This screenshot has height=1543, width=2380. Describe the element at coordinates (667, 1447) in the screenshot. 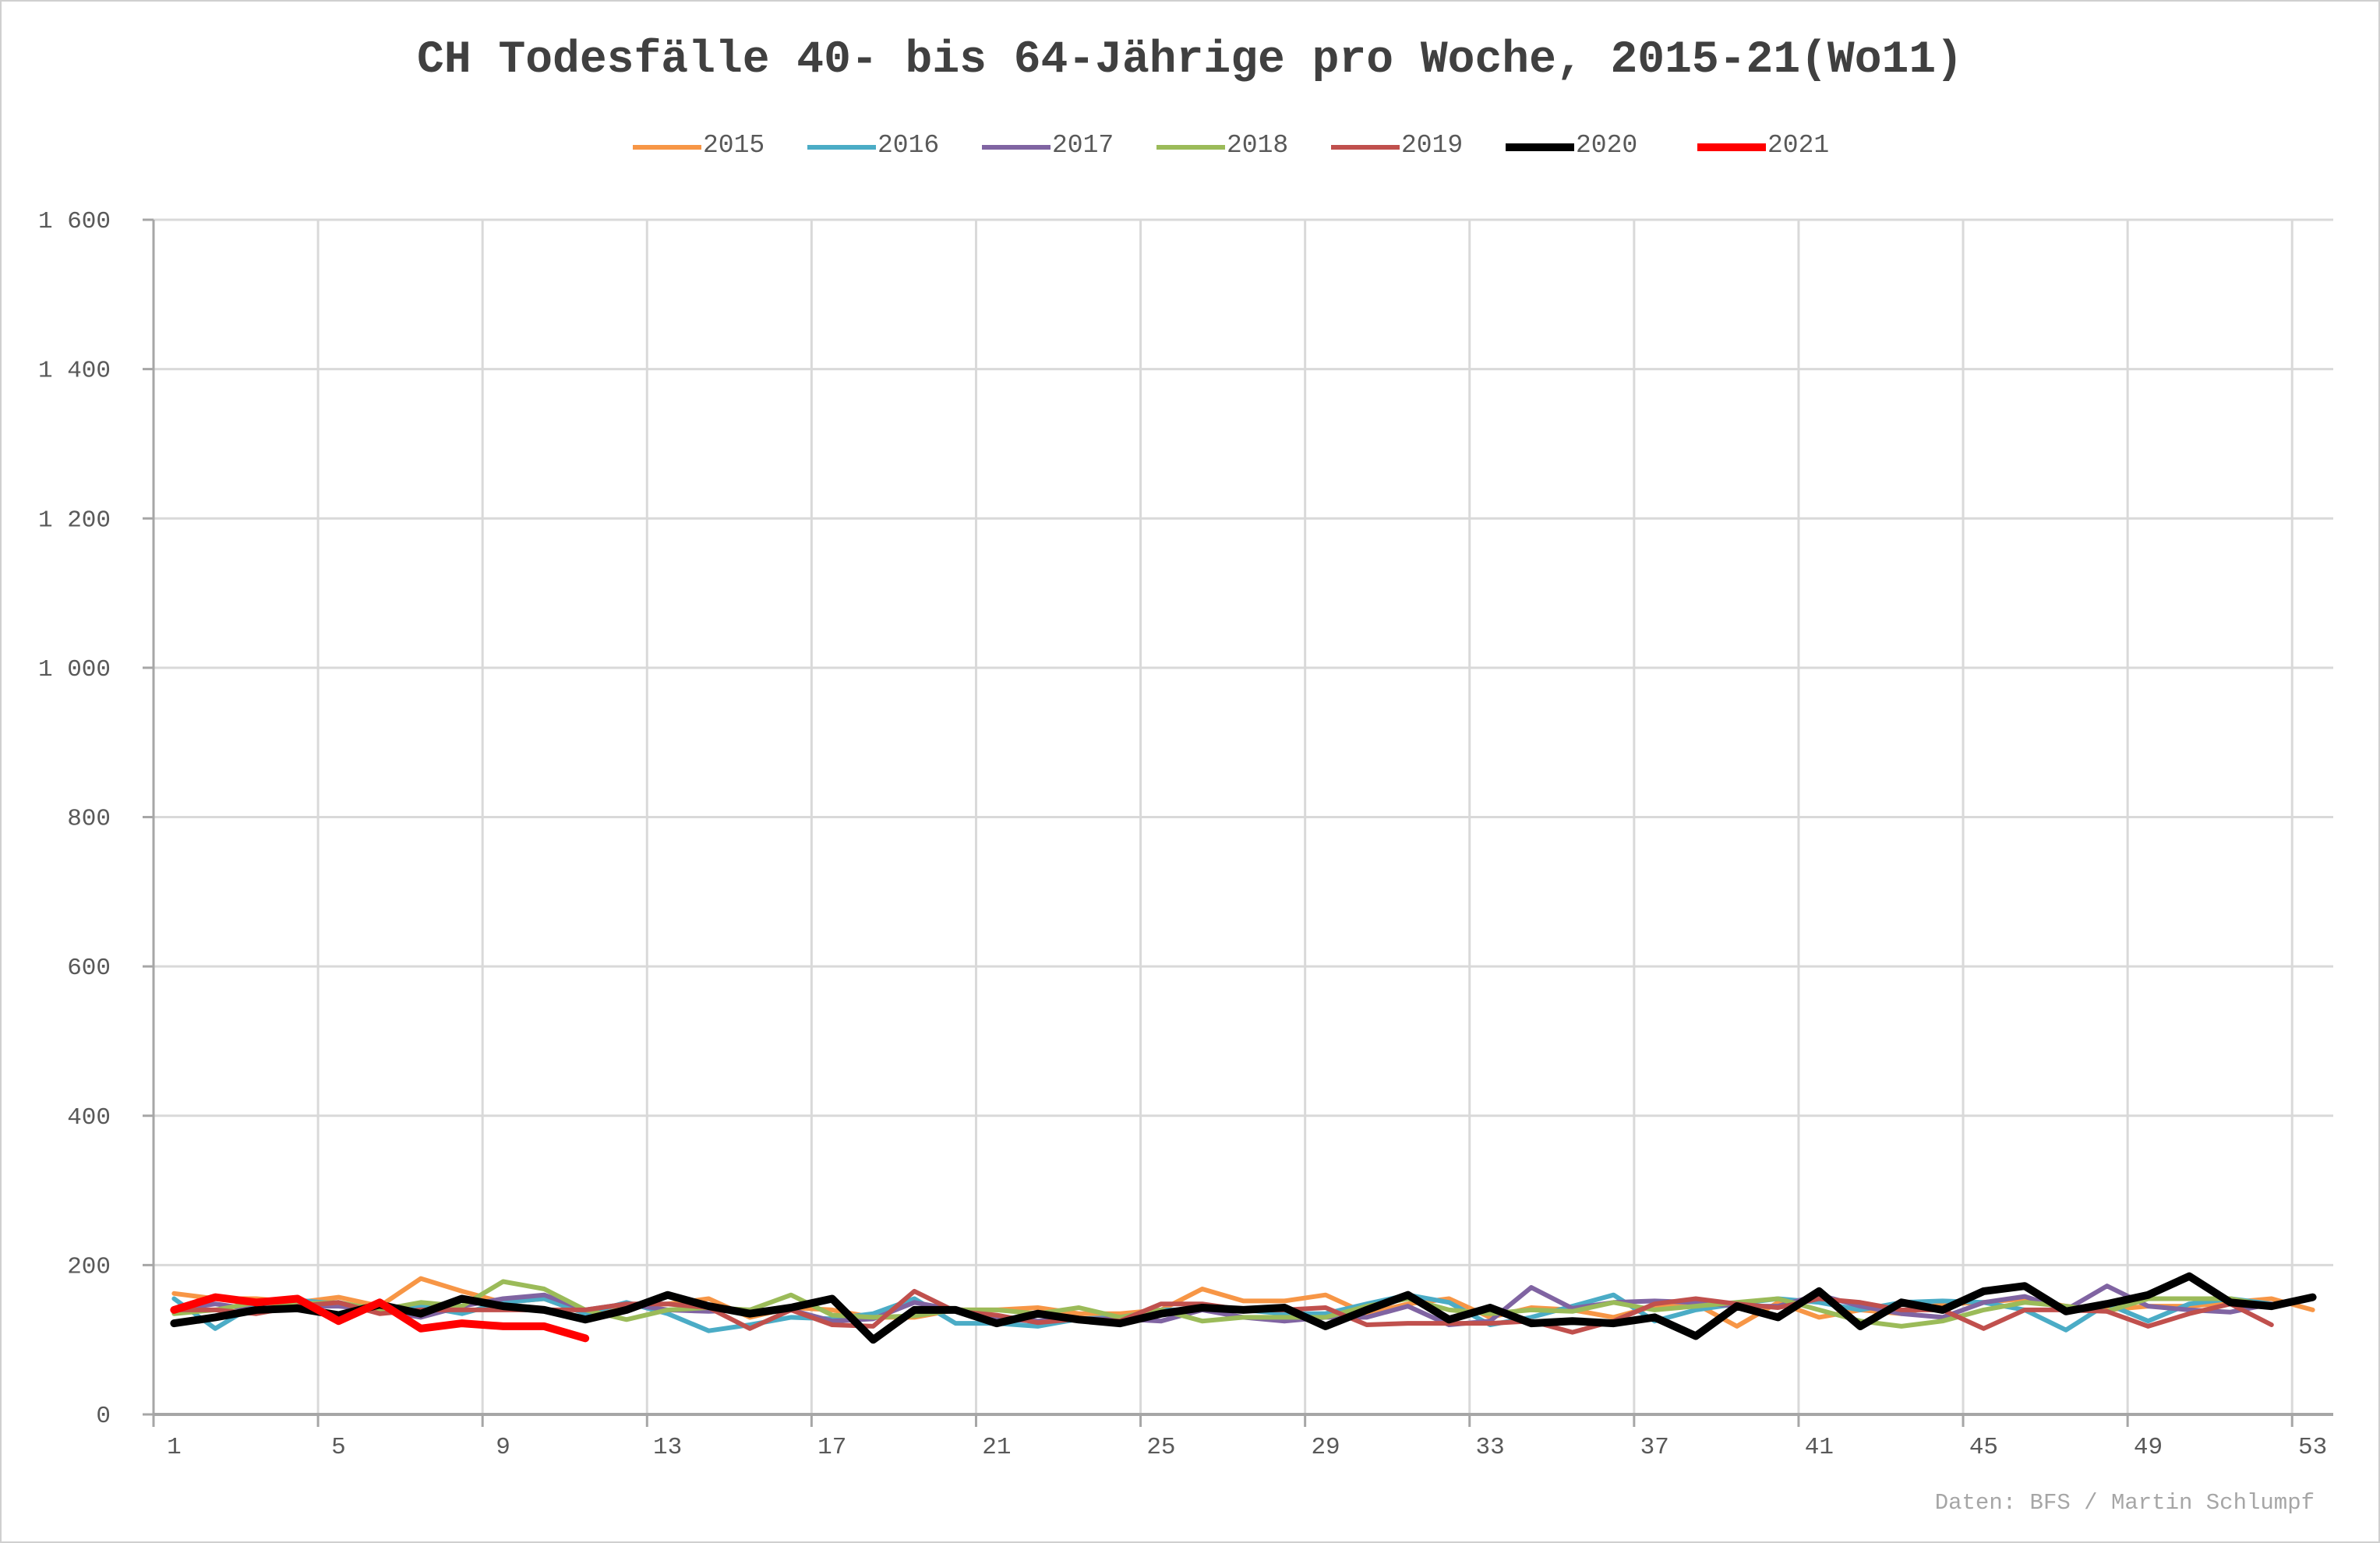

I see `x-tick-label: 13` at that location.